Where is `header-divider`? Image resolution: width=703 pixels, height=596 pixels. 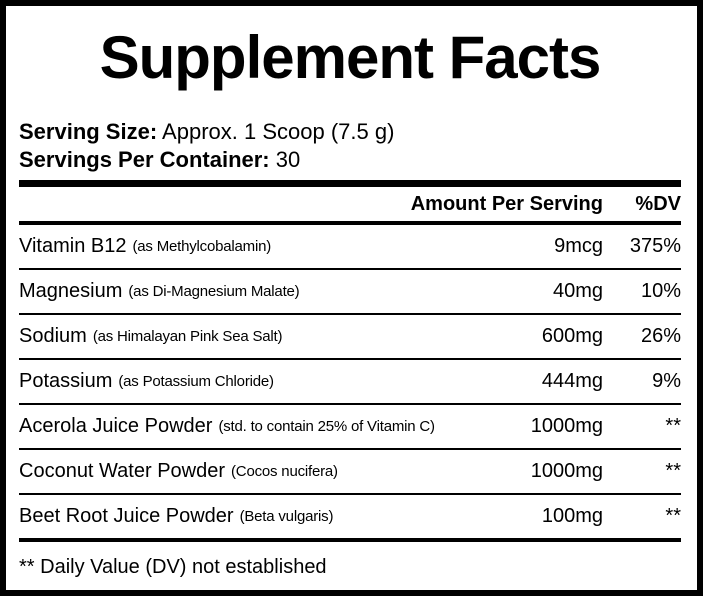
header-divider is located at coordinates (350, 223).